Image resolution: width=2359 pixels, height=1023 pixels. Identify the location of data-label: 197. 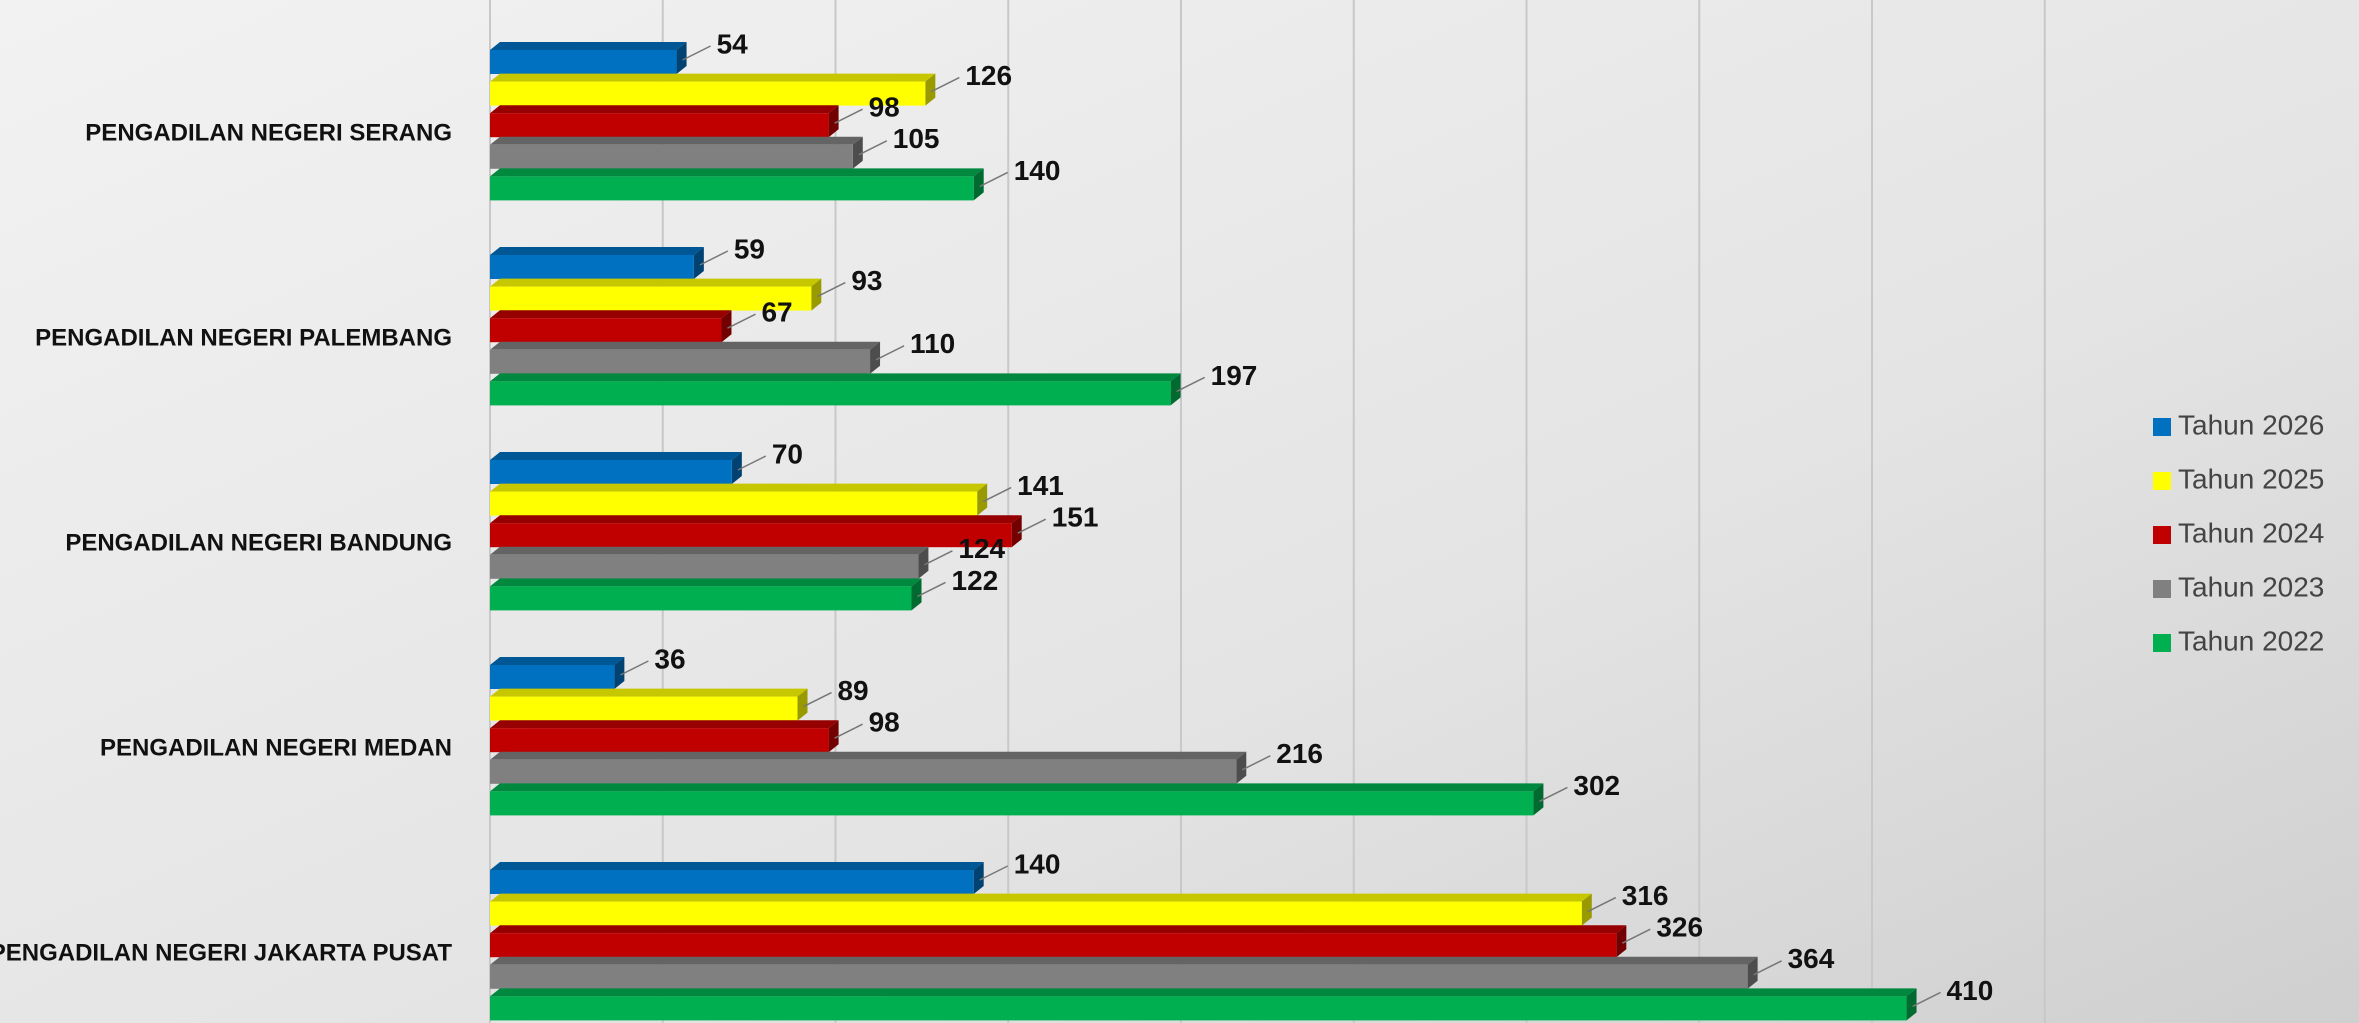
(1234, 375).